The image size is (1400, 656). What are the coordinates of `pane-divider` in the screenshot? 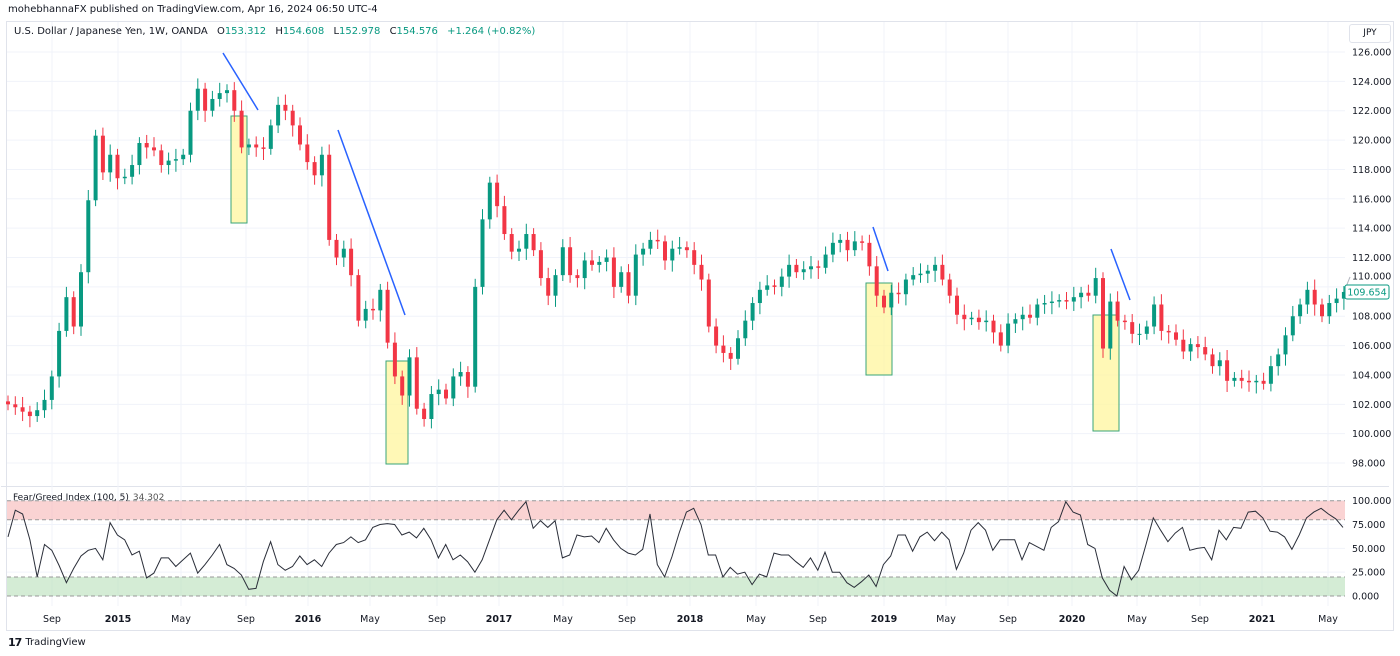 It's located at (695, 486).